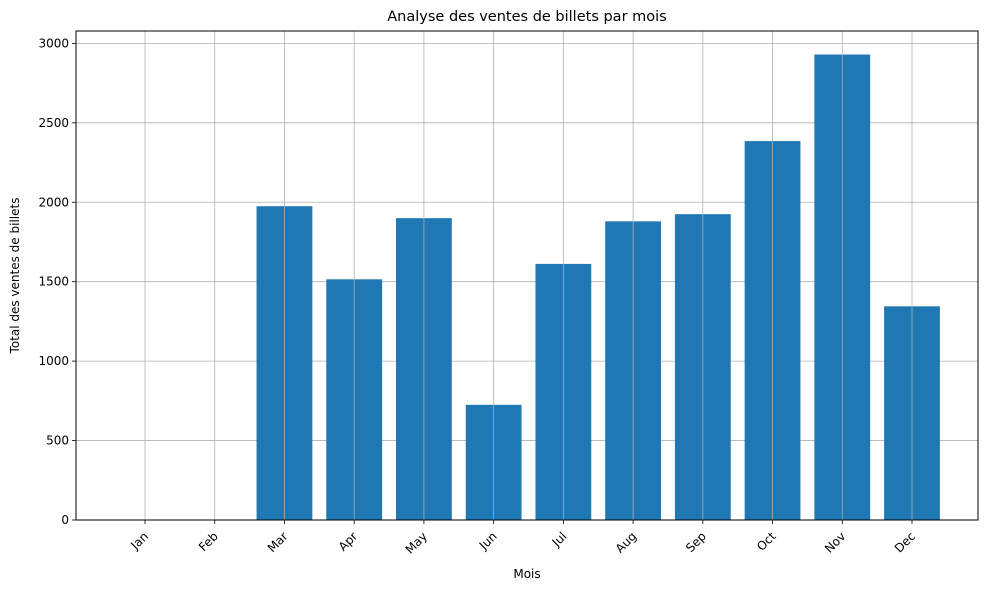  What do you see at coordinates (139, 541) in the screenshot?
I see `x-tick-label: Jan` at bounding box center [139, 541].